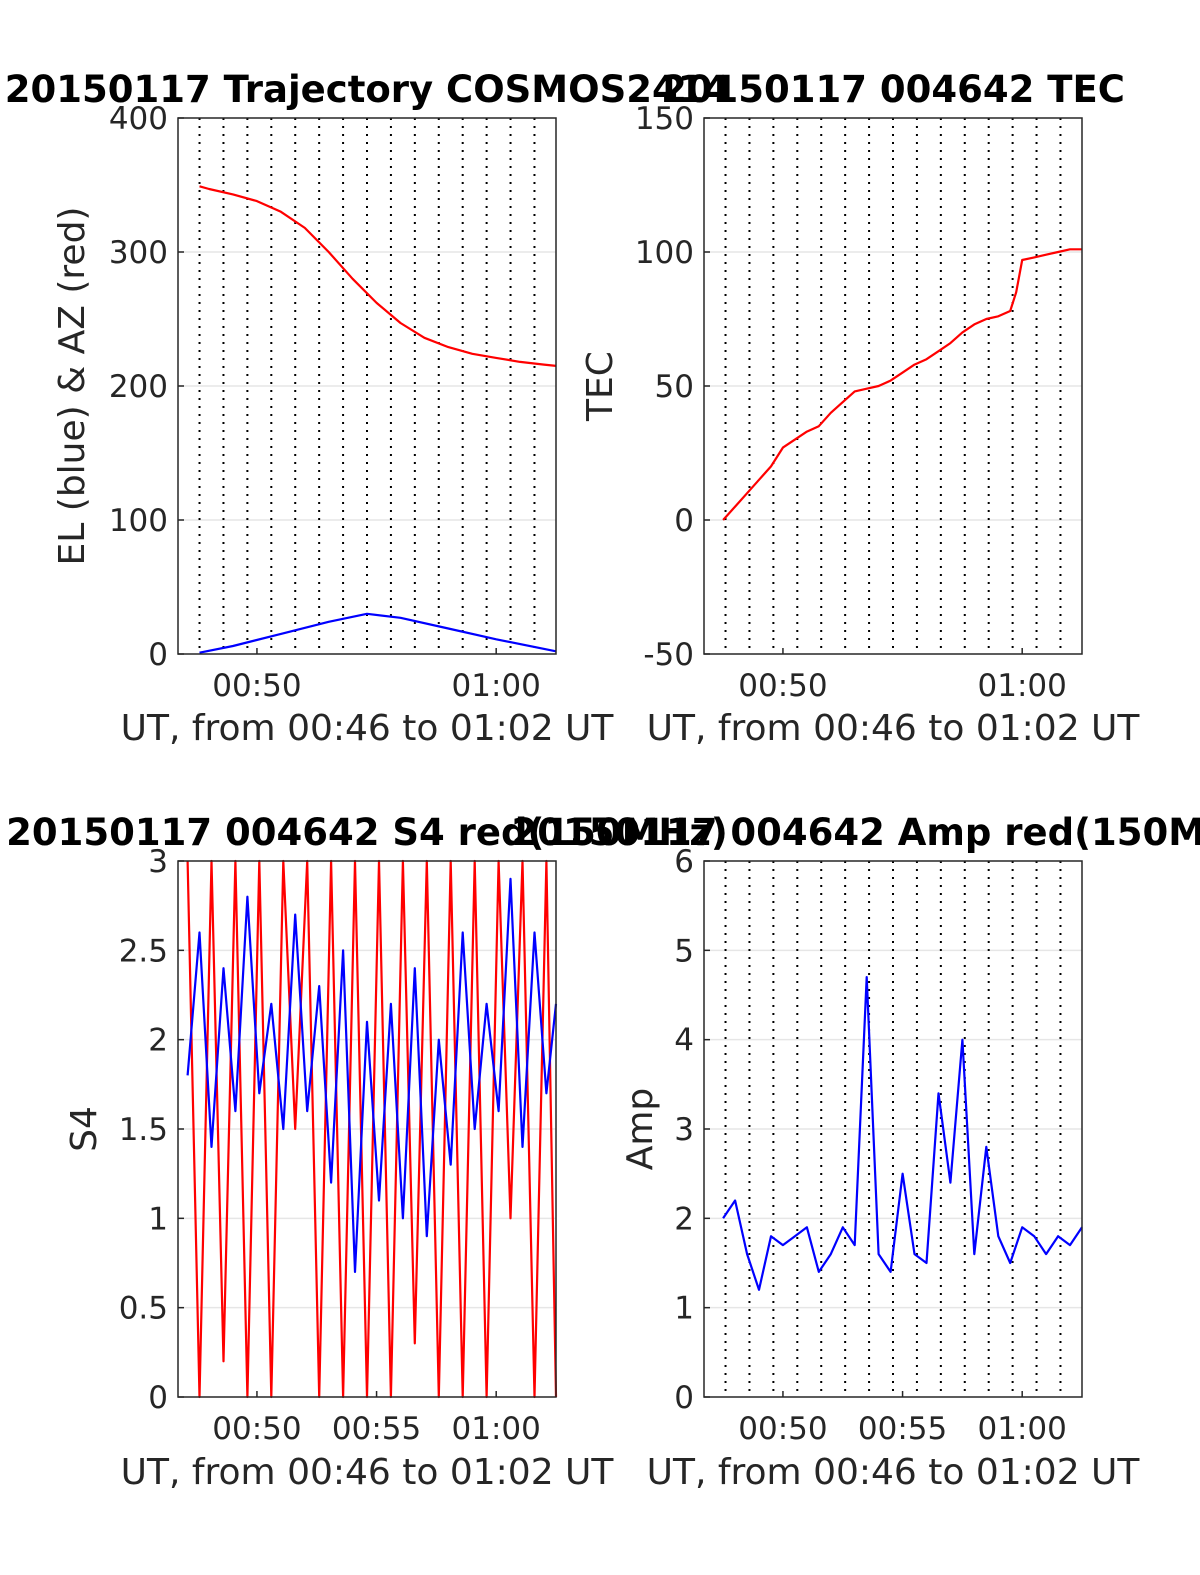  What do you see at coordinates (902, 1429) in the screenshot?
I see `amp-xtick-label: 00:55` at bounding box center [902, 1429].